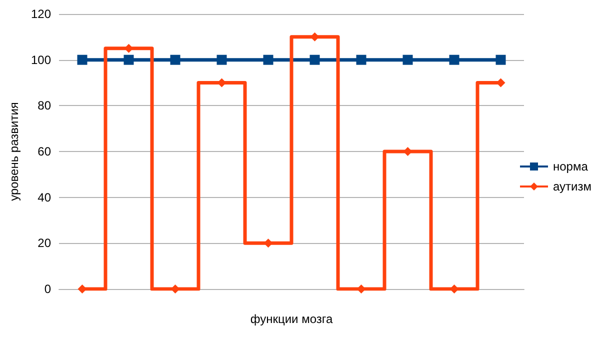 This screenshot has height=353, width=605. I want to click on y-tick-label: 100, so click(41, 59).